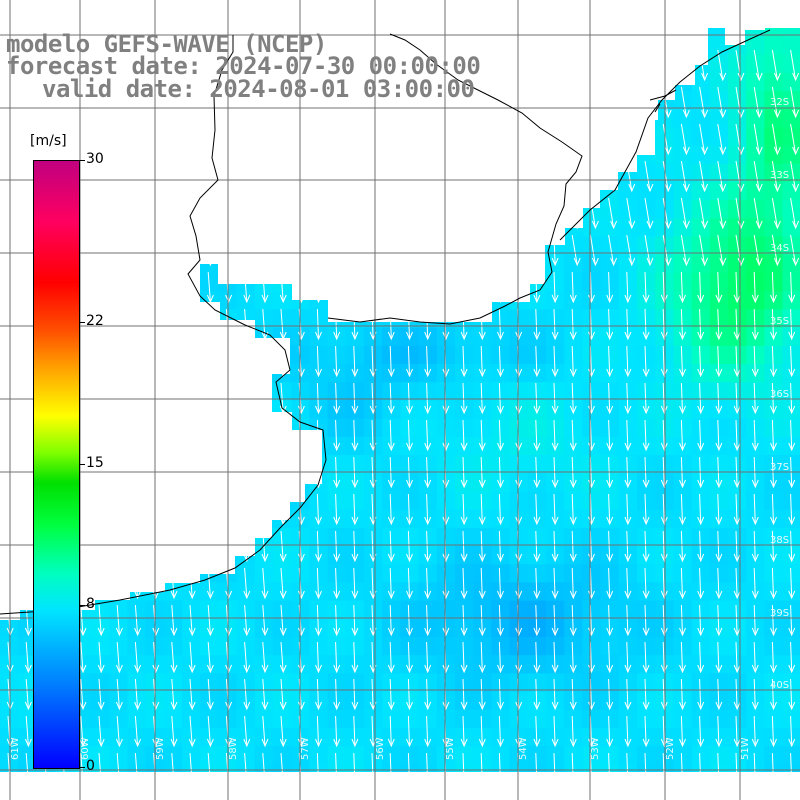  Describe the element at coordinates (48, 141) in the screenshot. I see `colorbar-unit: [m/s]` at that location.